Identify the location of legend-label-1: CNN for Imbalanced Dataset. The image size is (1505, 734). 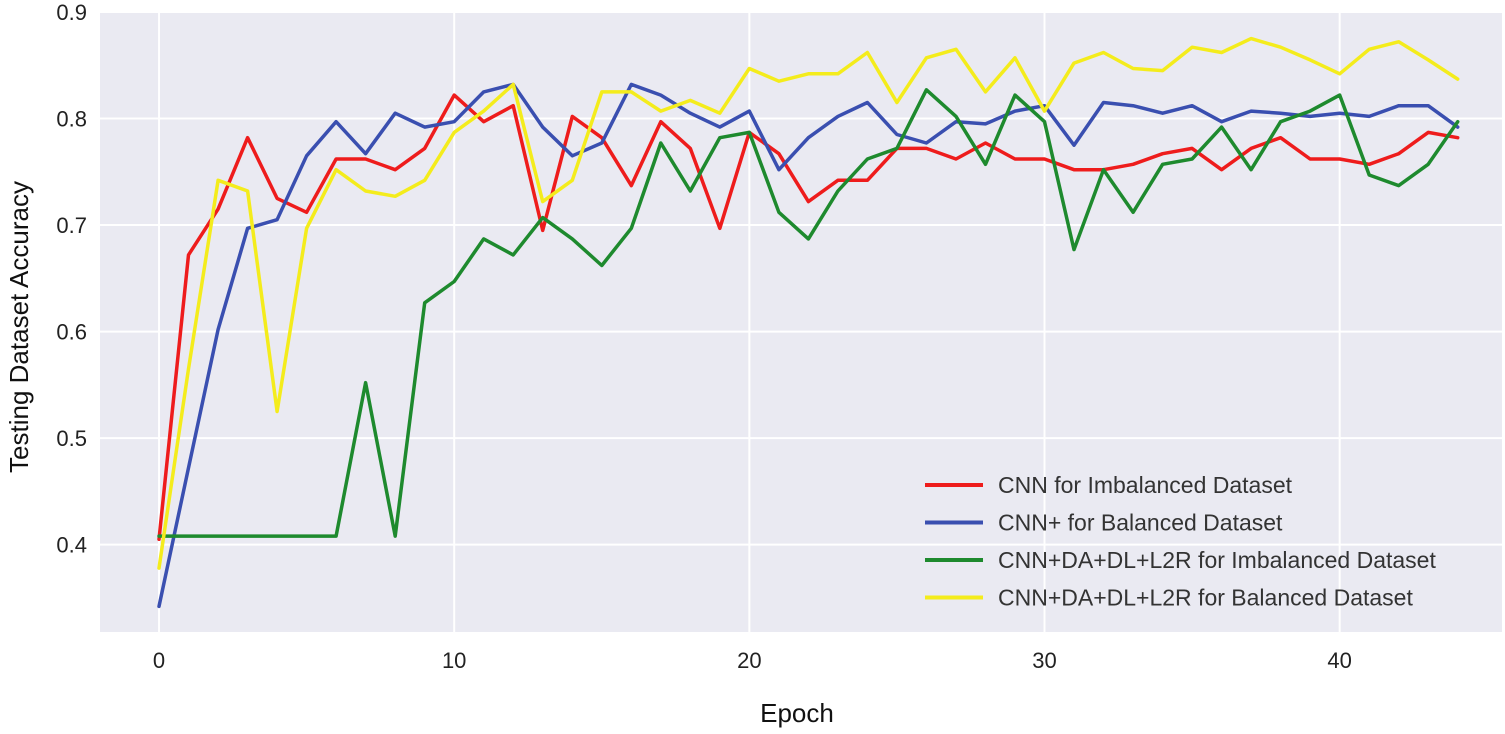
(1145, 485).